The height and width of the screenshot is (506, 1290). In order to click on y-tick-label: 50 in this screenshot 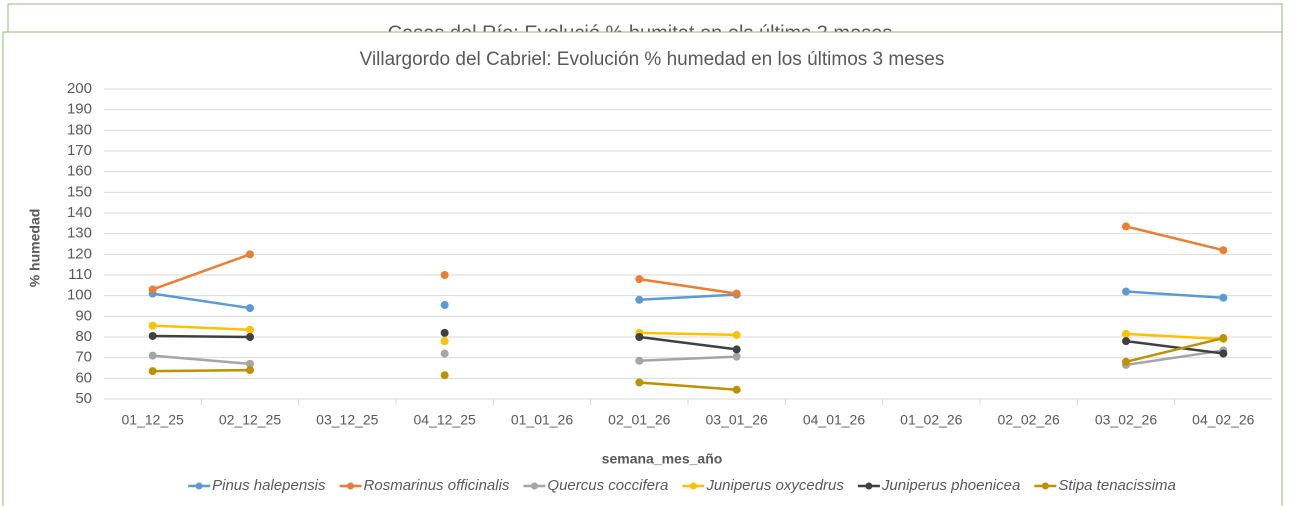, I will do `click(83, 398)`.